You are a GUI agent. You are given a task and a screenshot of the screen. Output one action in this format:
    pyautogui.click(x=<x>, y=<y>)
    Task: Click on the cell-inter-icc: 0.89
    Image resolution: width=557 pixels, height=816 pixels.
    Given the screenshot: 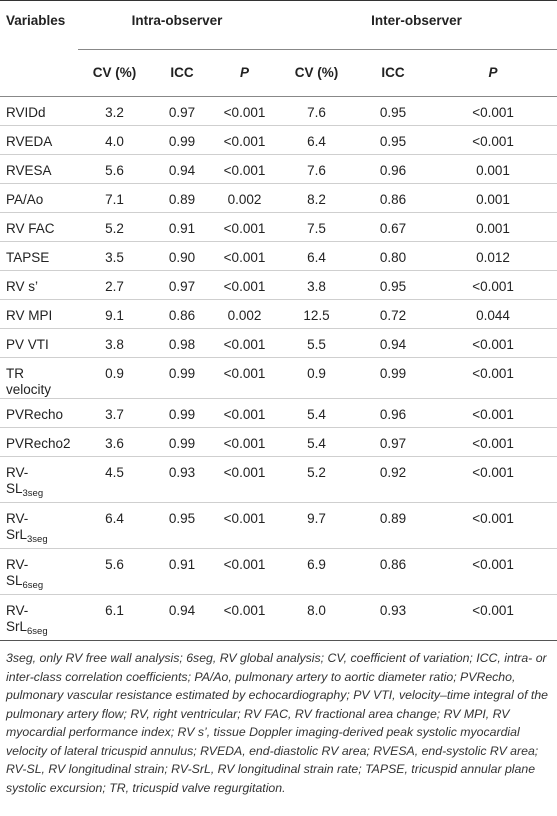 What is the action you would take?
    pyautogui.click(x=393, y=518)
    